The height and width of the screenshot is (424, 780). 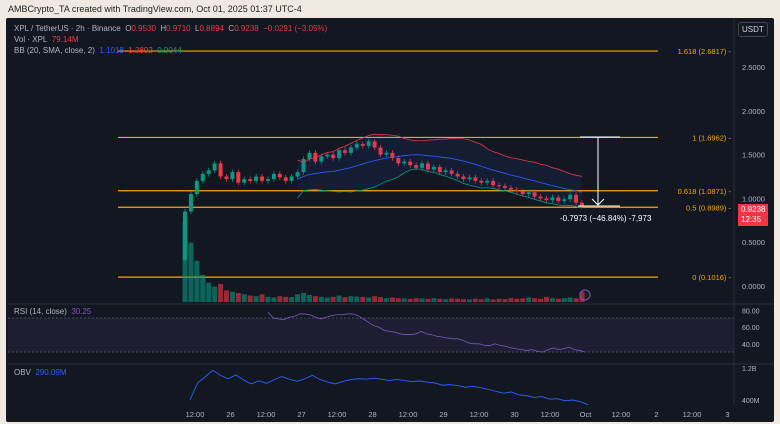 I want to click on time-tick: 27, so click(x=301, y=414).